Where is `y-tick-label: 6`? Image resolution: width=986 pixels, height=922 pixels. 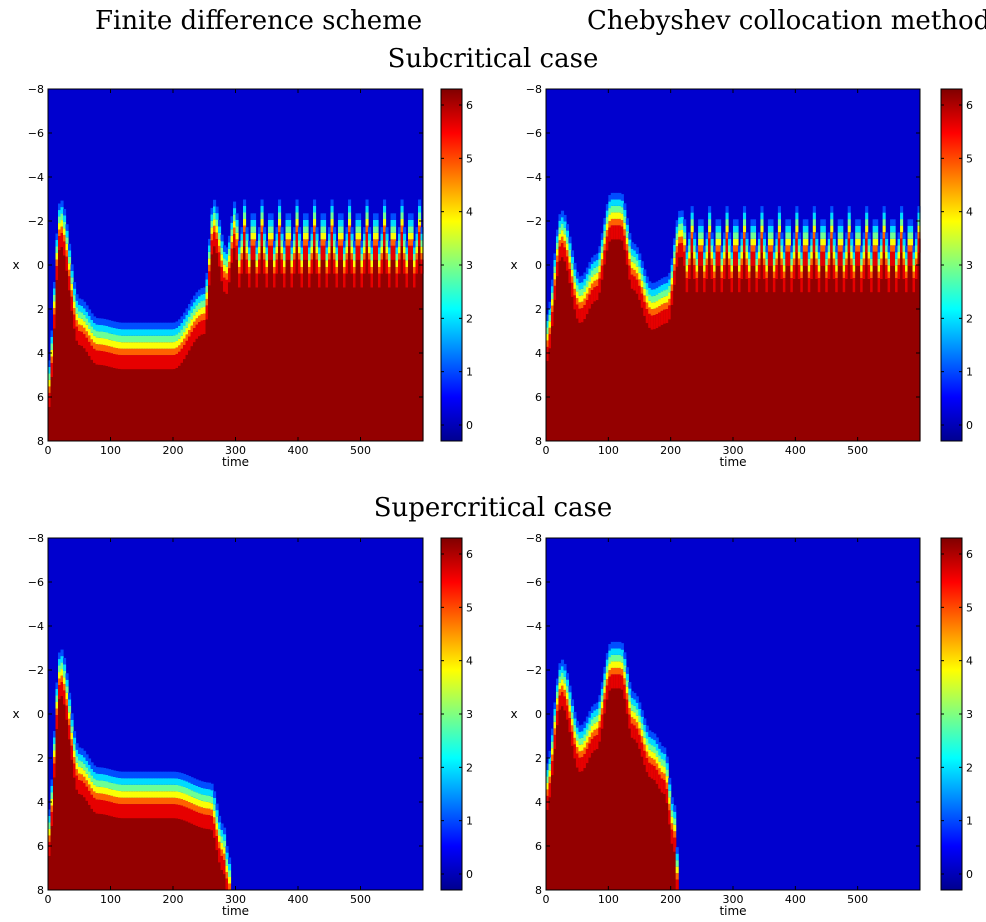 y-tick-label: 6 is located at coordinates (40, 397).